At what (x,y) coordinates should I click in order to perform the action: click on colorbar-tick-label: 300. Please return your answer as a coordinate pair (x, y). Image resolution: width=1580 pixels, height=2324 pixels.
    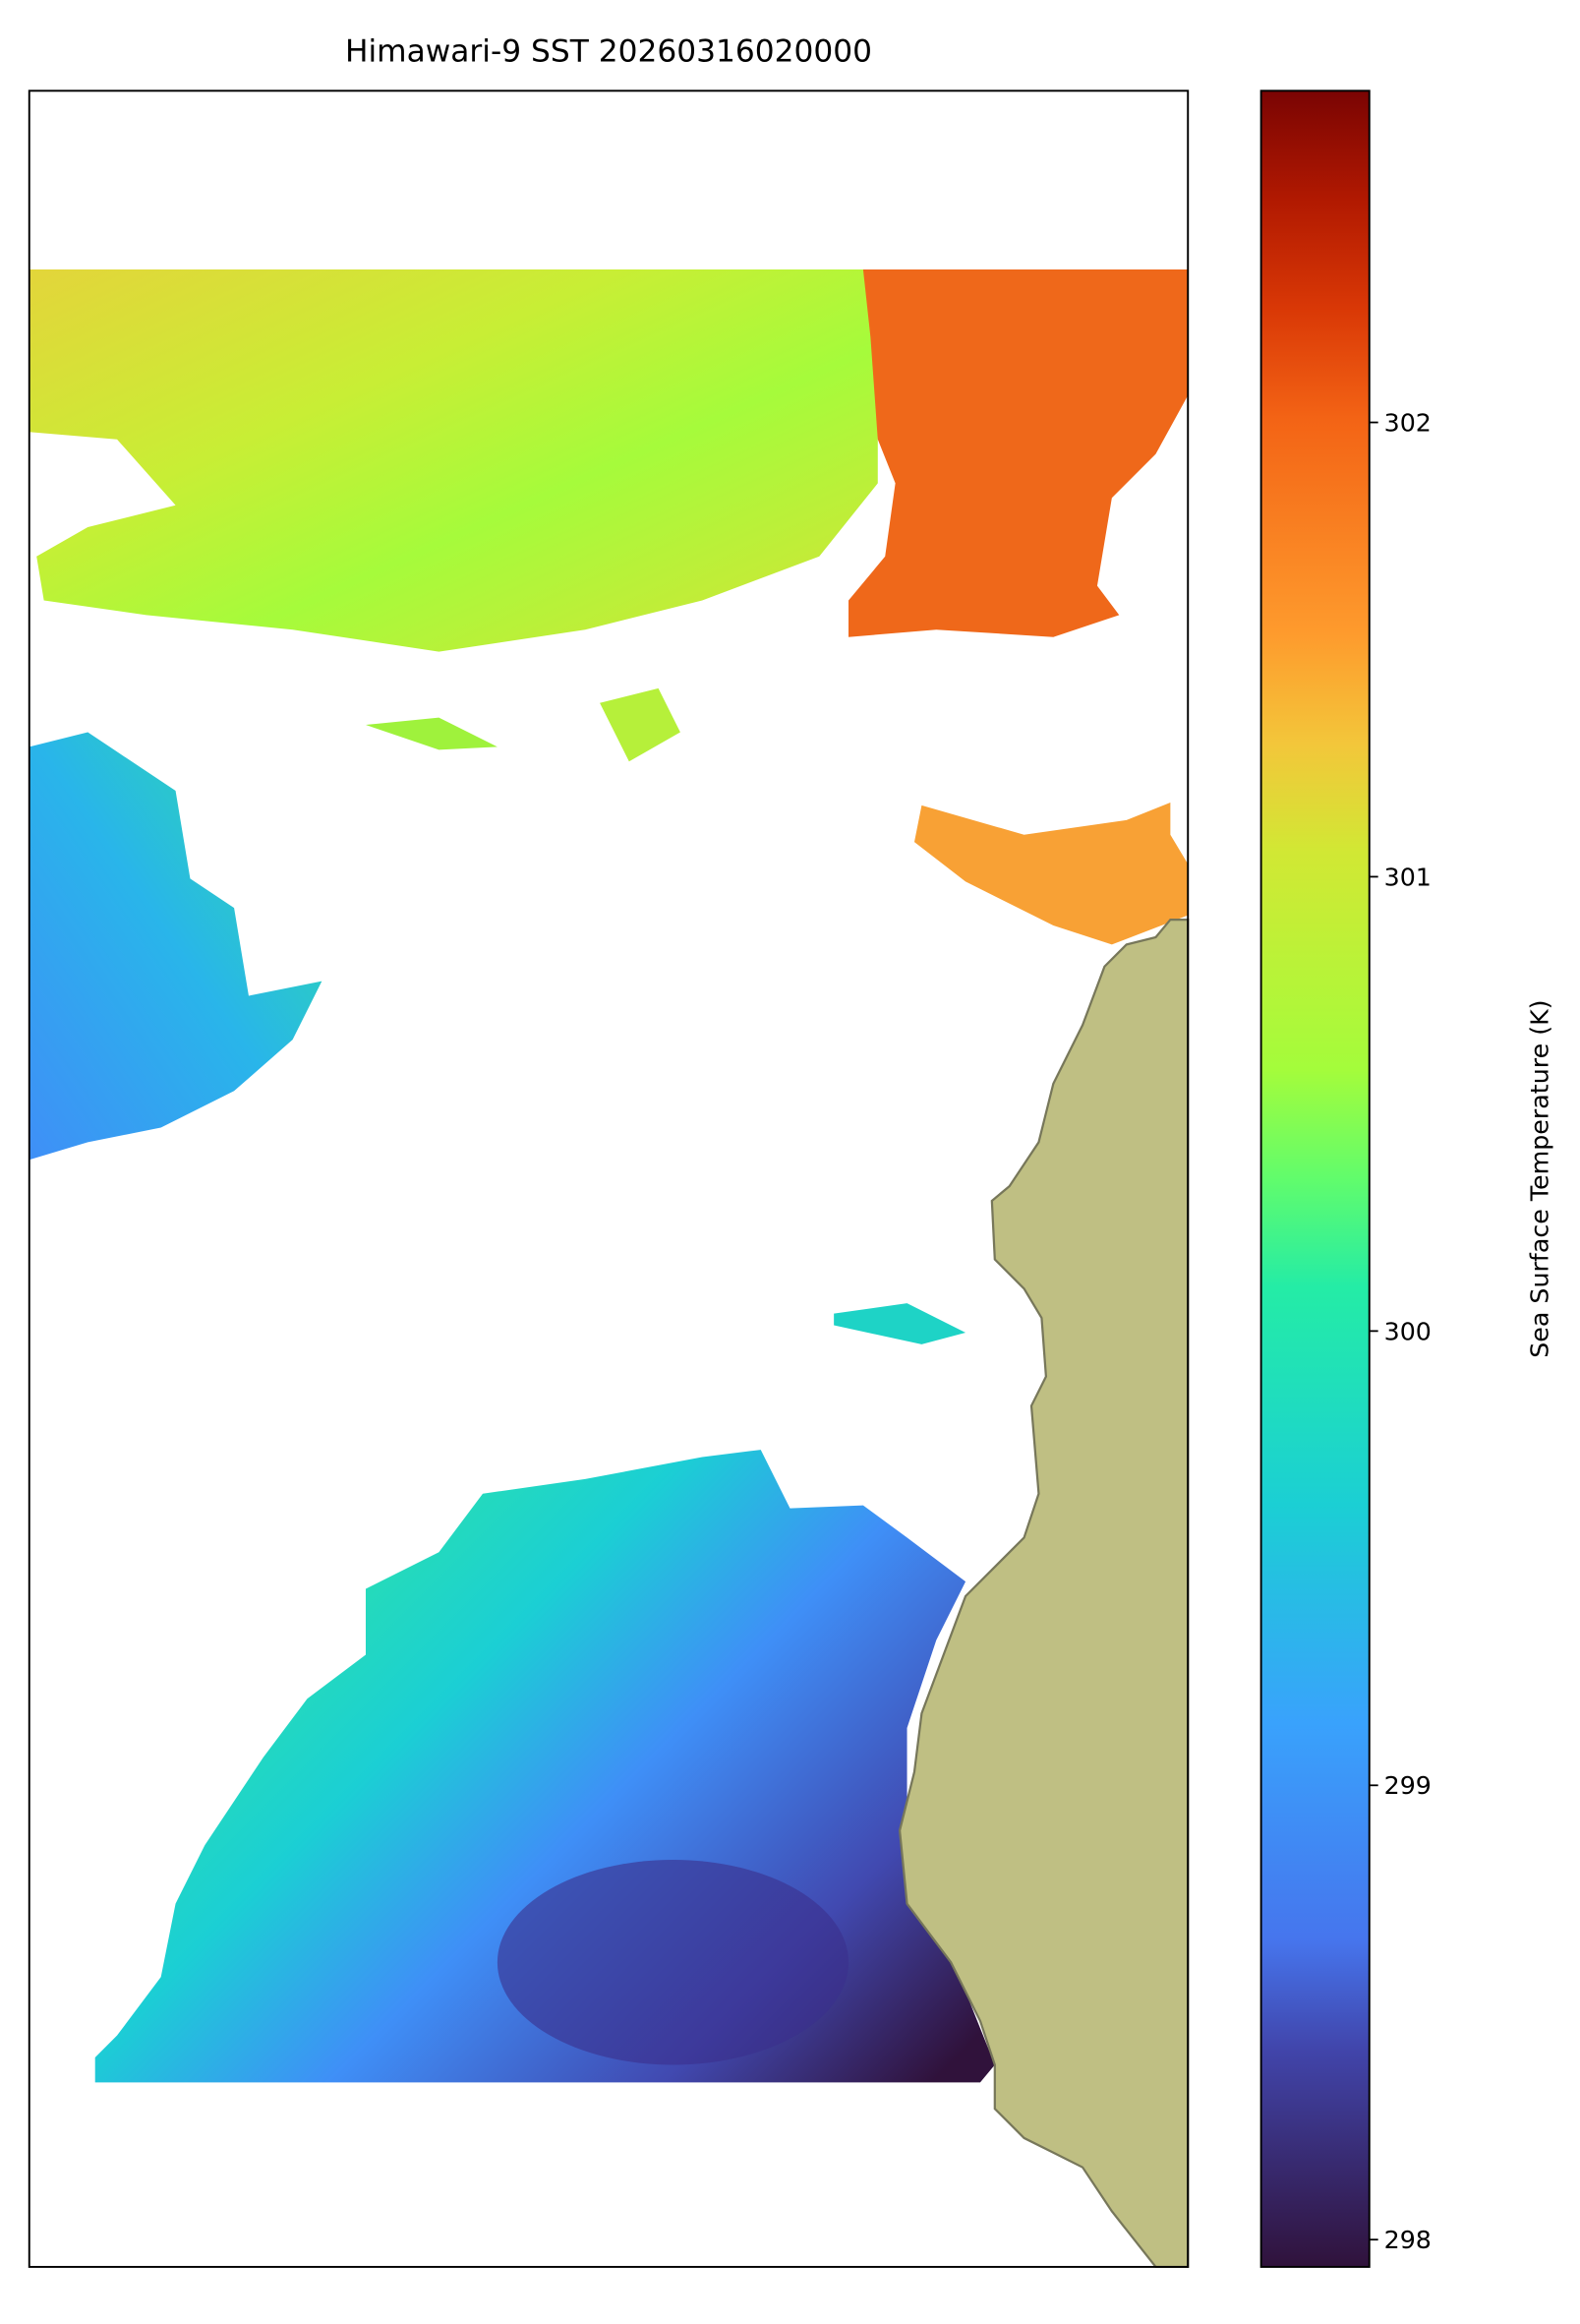
    Looking at the image, I should click on (1408, 1331).